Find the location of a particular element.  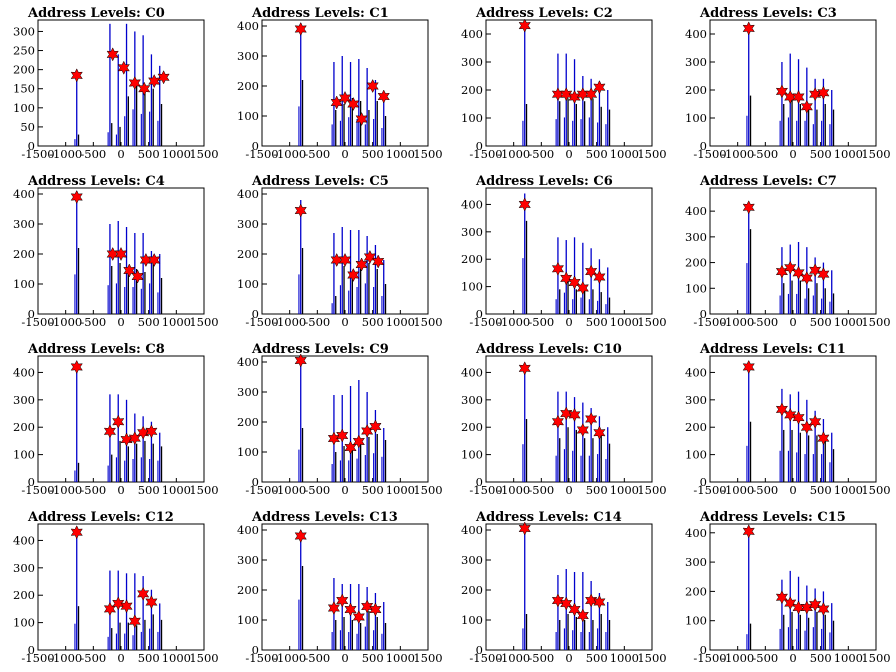

chart-title: Address Levels: C1 is located at coordinates (320, 13).